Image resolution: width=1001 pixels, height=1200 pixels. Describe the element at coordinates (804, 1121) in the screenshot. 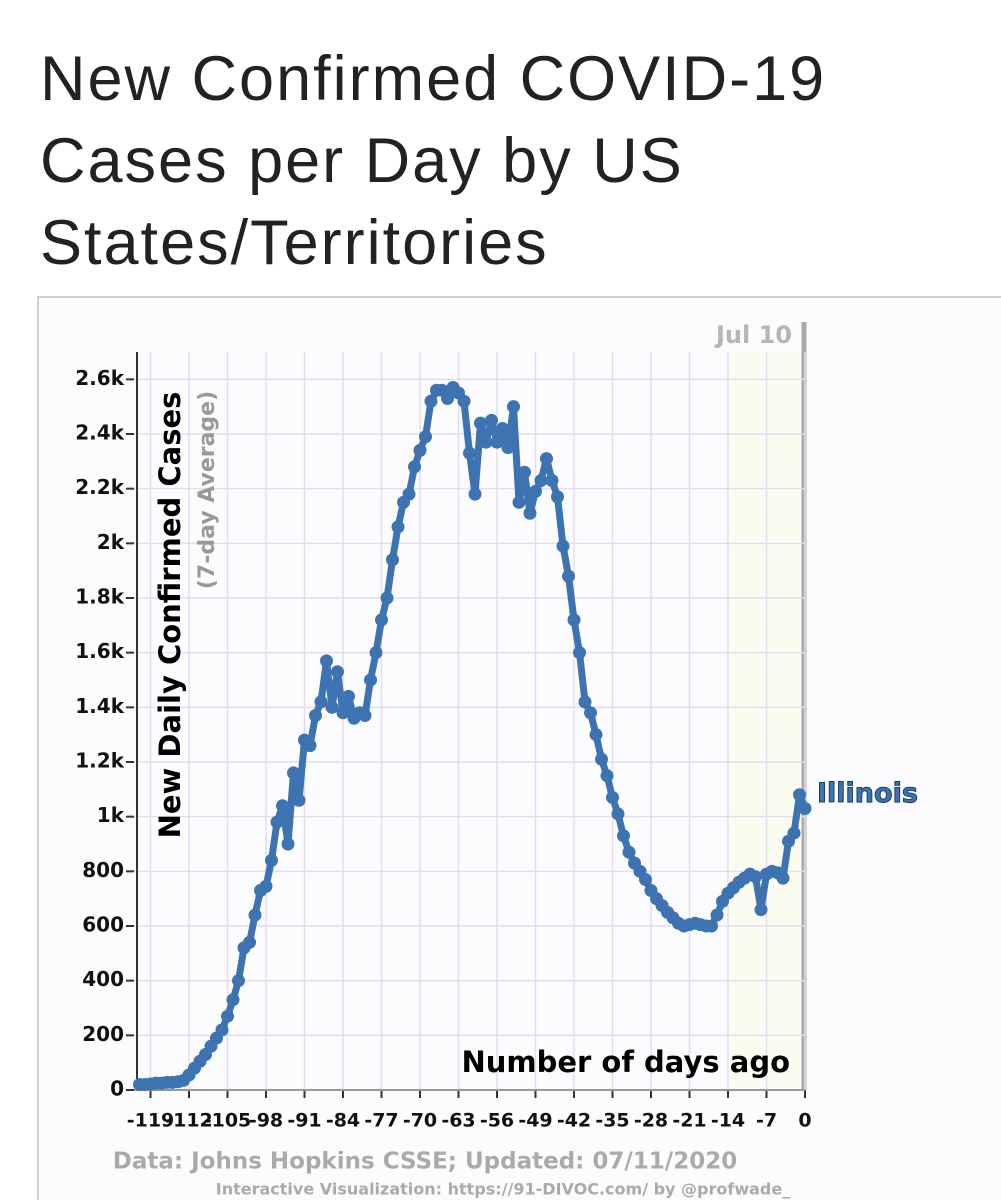

I see `x-tick-label: 0` at that location.